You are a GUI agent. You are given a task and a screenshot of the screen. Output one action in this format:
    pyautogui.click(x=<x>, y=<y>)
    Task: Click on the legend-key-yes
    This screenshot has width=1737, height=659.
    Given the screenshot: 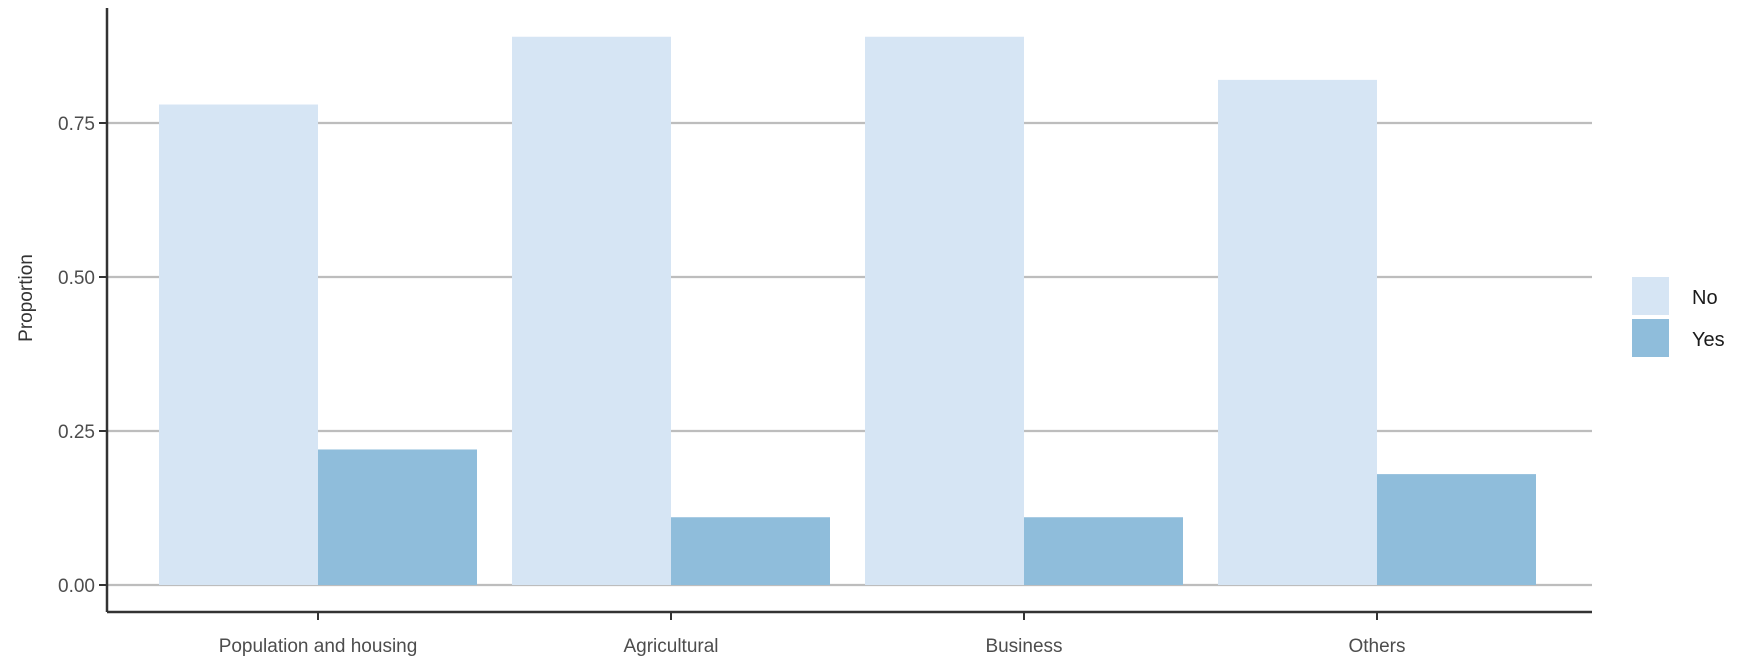 What is the action you would take?
    pyautogui.click(x=1650, y=338)
    